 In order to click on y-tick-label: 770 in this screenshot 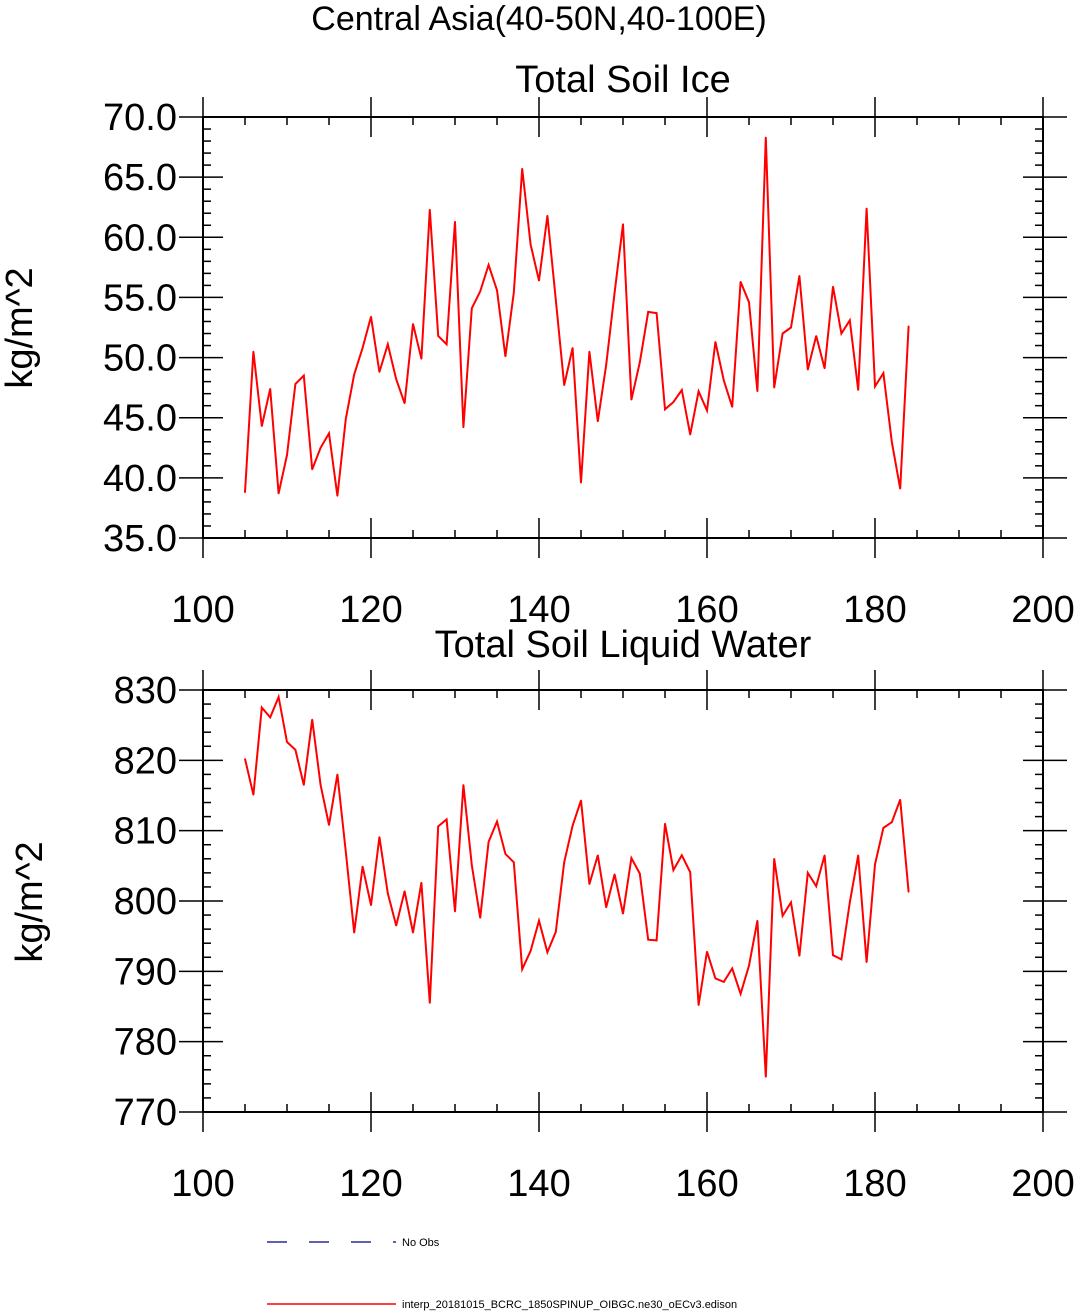, I will do `click(145, 1113)`.